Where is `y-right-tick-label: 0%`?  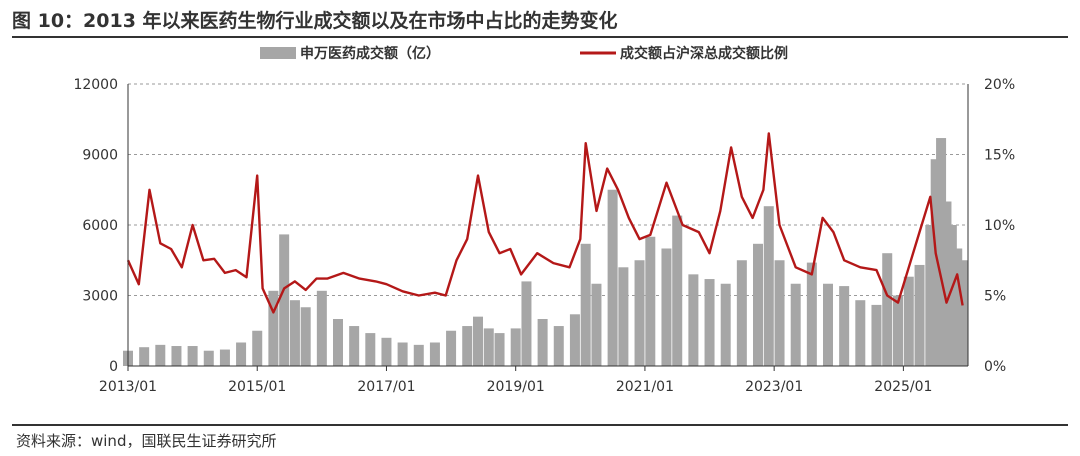
y-right-tick-label: 0% is located at coordinates (995, 367).